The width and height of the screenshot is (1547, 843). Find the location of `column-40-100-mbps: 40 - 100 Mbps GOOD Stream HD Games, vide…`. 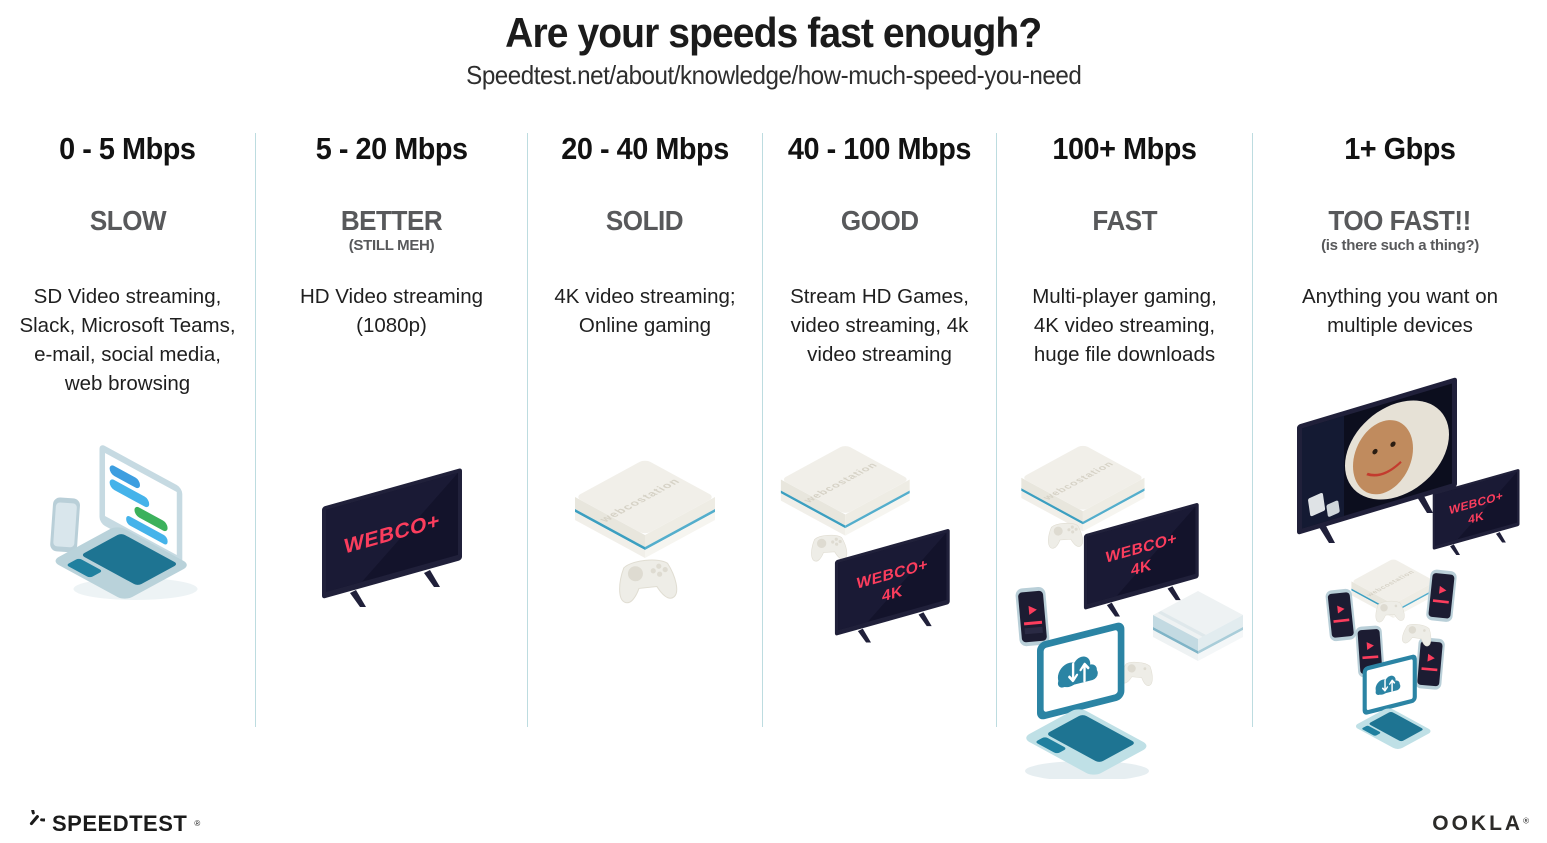

column-40-100-mbps: 40 - 100 Mbps GOOD Stream HD Games, vide… is located at coordinates (880, 429).